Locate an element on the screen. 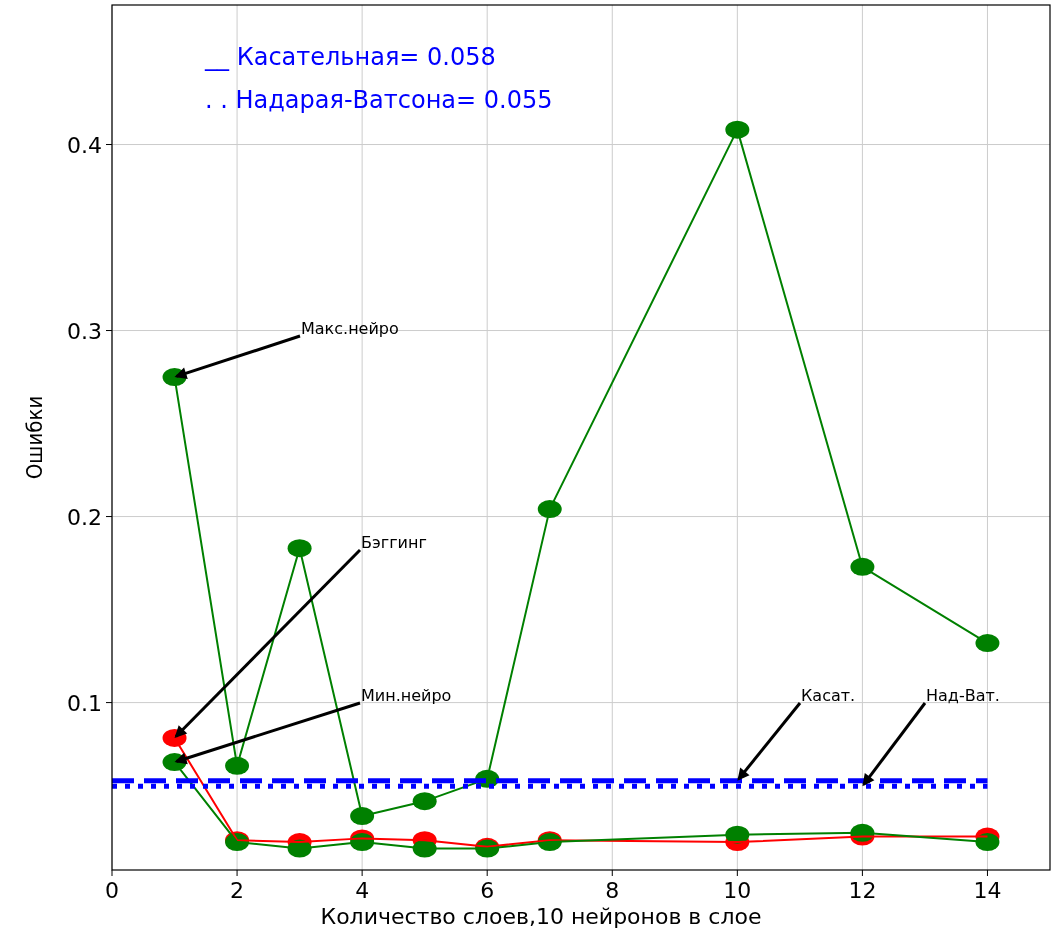 The width and height of the screenshot is (1064, 930). y-tick-label: 0.3 is located at coordinates (84, 331).